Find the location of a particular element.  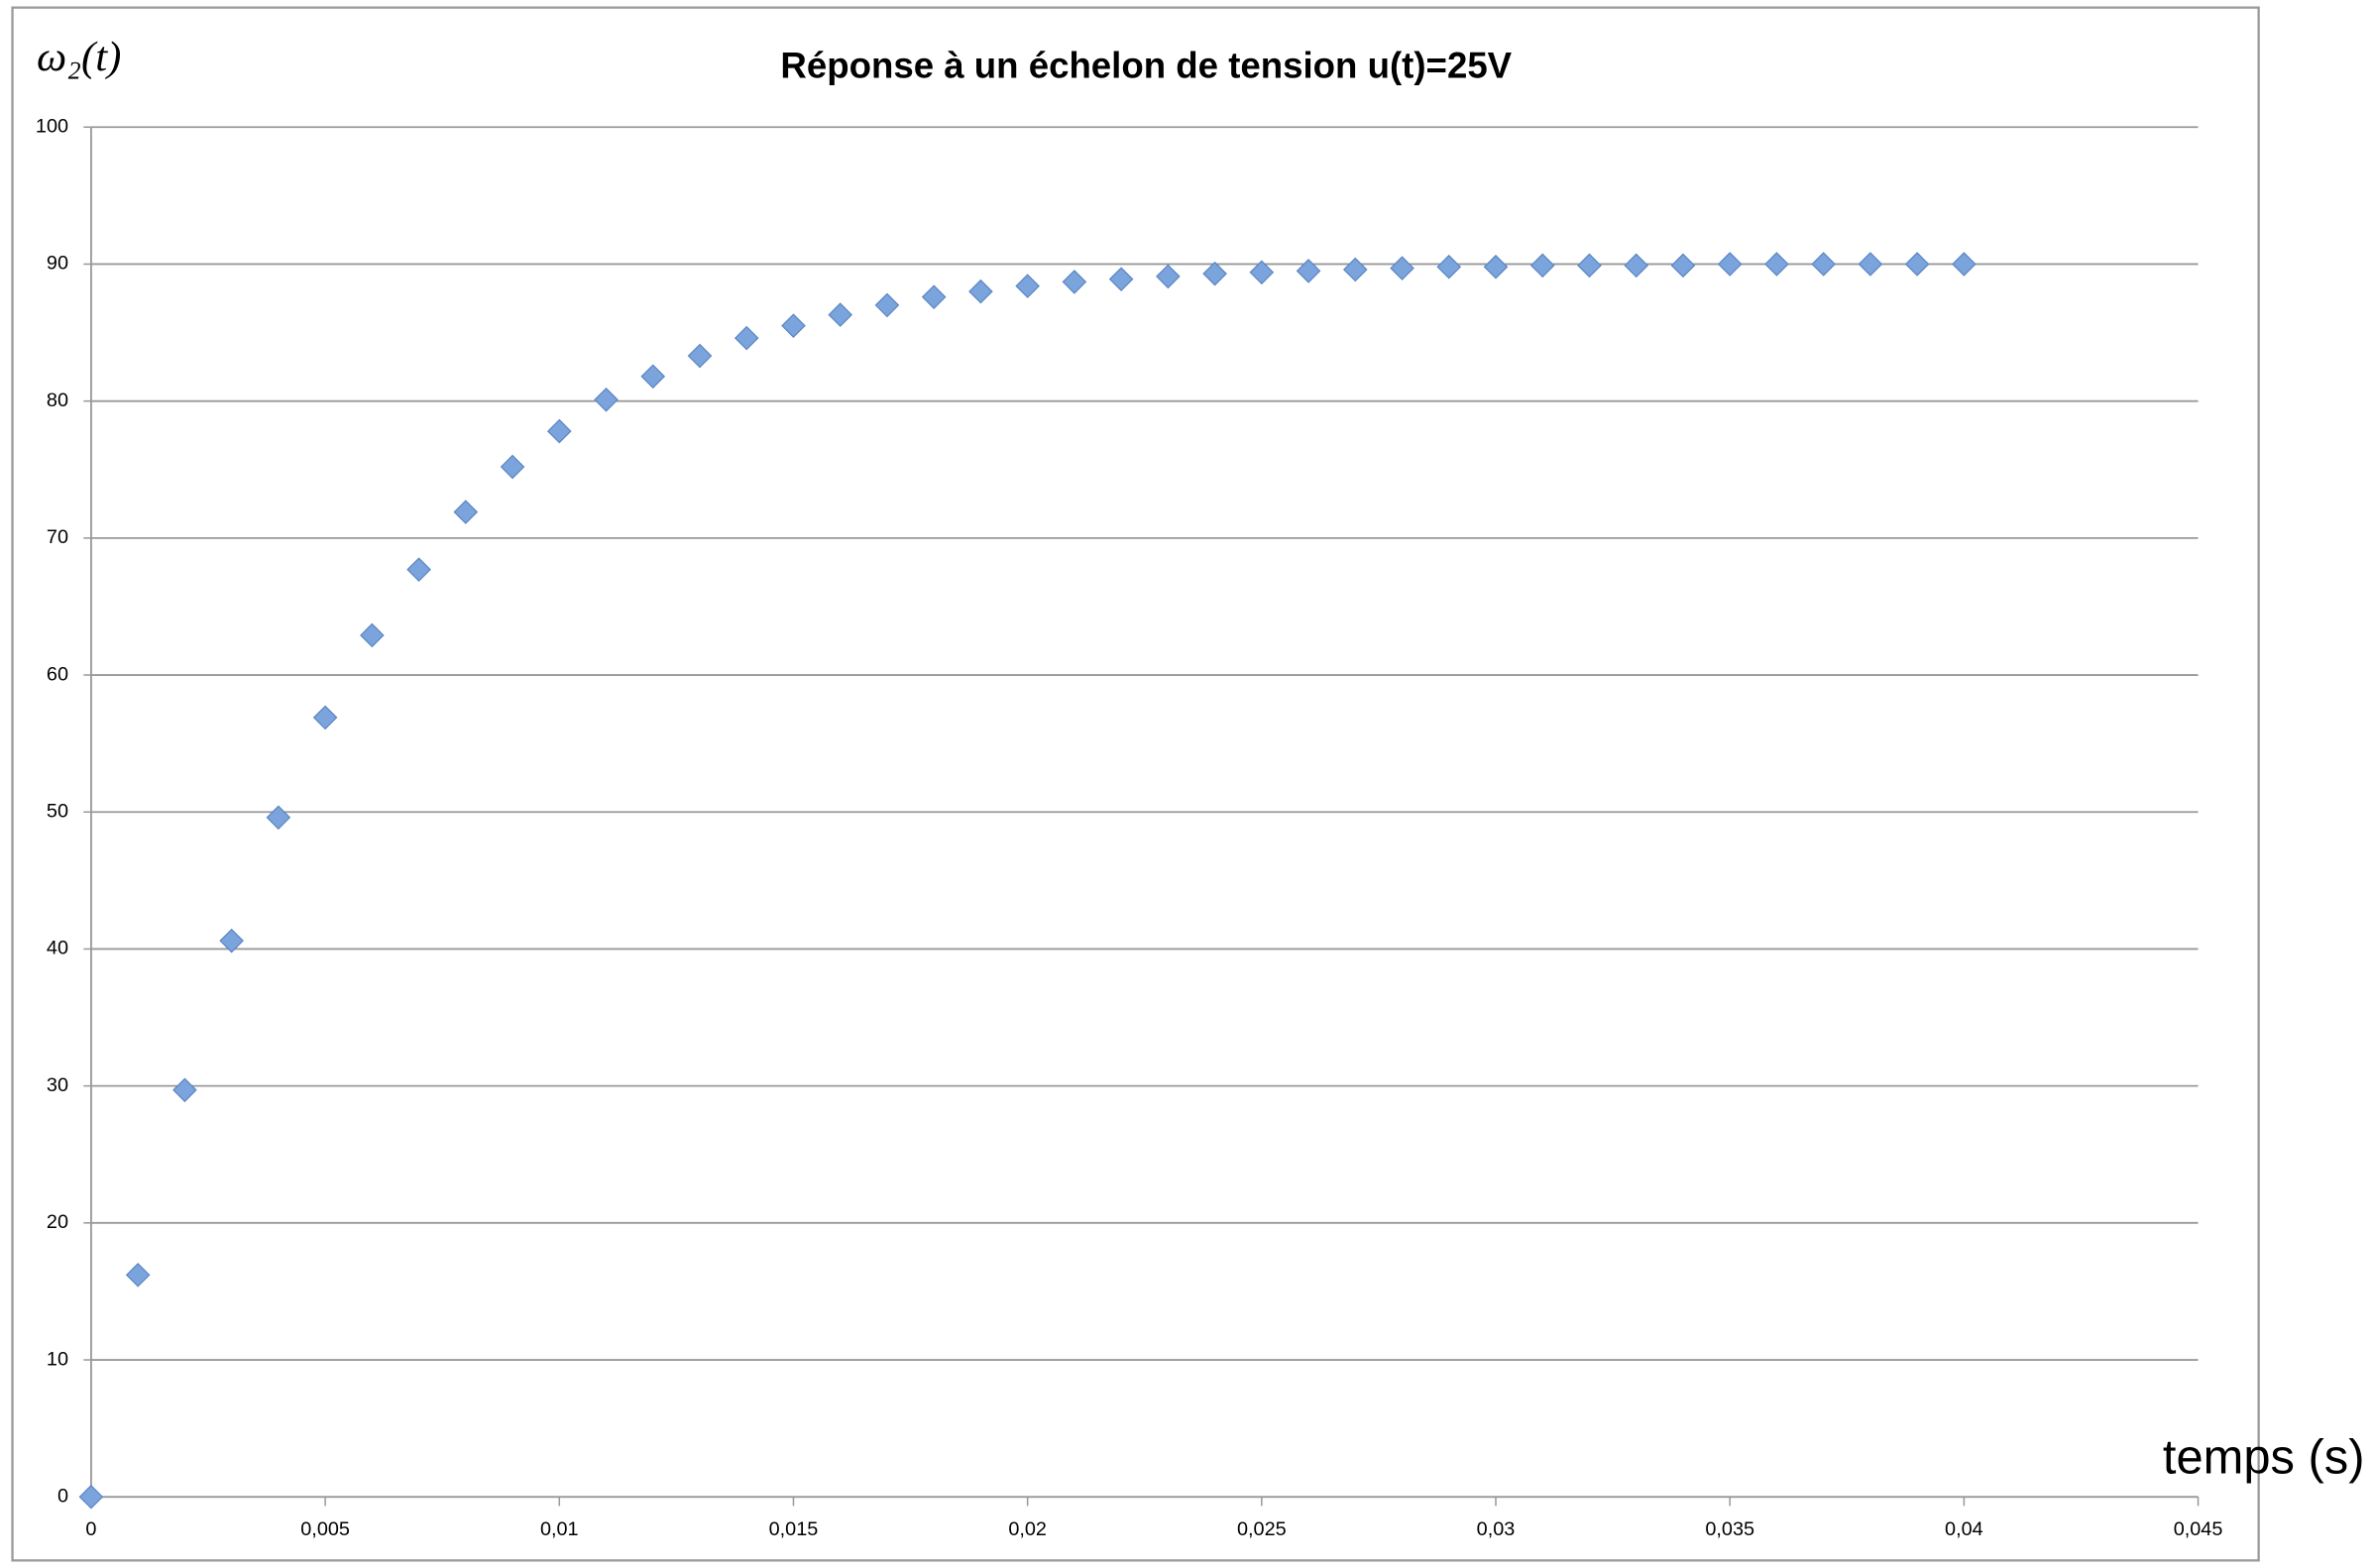

x-tick-label: 0,015 is located at coordinates (794, 1529).